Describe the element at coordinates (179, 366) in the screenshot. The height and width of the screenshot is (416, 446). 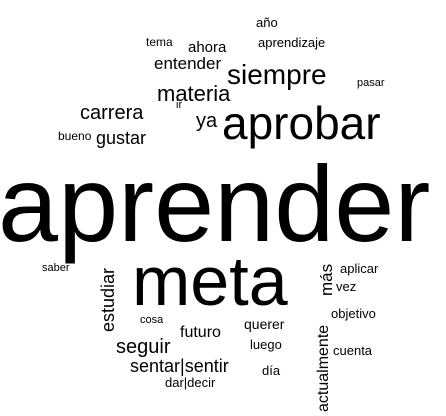
I see `word: sentar|sentir` at that location.